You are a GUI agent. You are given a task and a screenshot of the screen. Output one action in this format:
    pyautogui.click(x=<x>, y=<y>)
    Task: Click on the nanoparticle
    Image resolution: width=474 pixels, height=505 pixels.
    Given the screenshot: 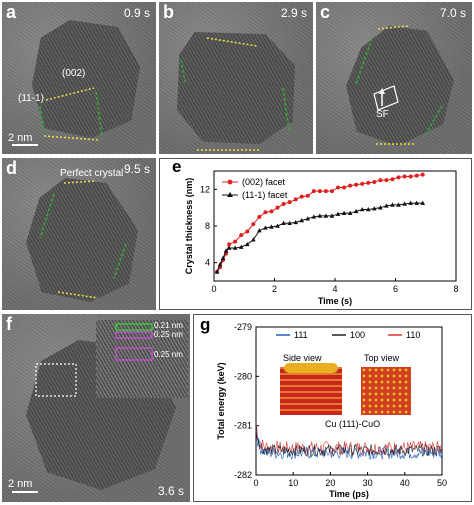 What is the action you would take?
    pyautogui.click(x=236, y=88)
    